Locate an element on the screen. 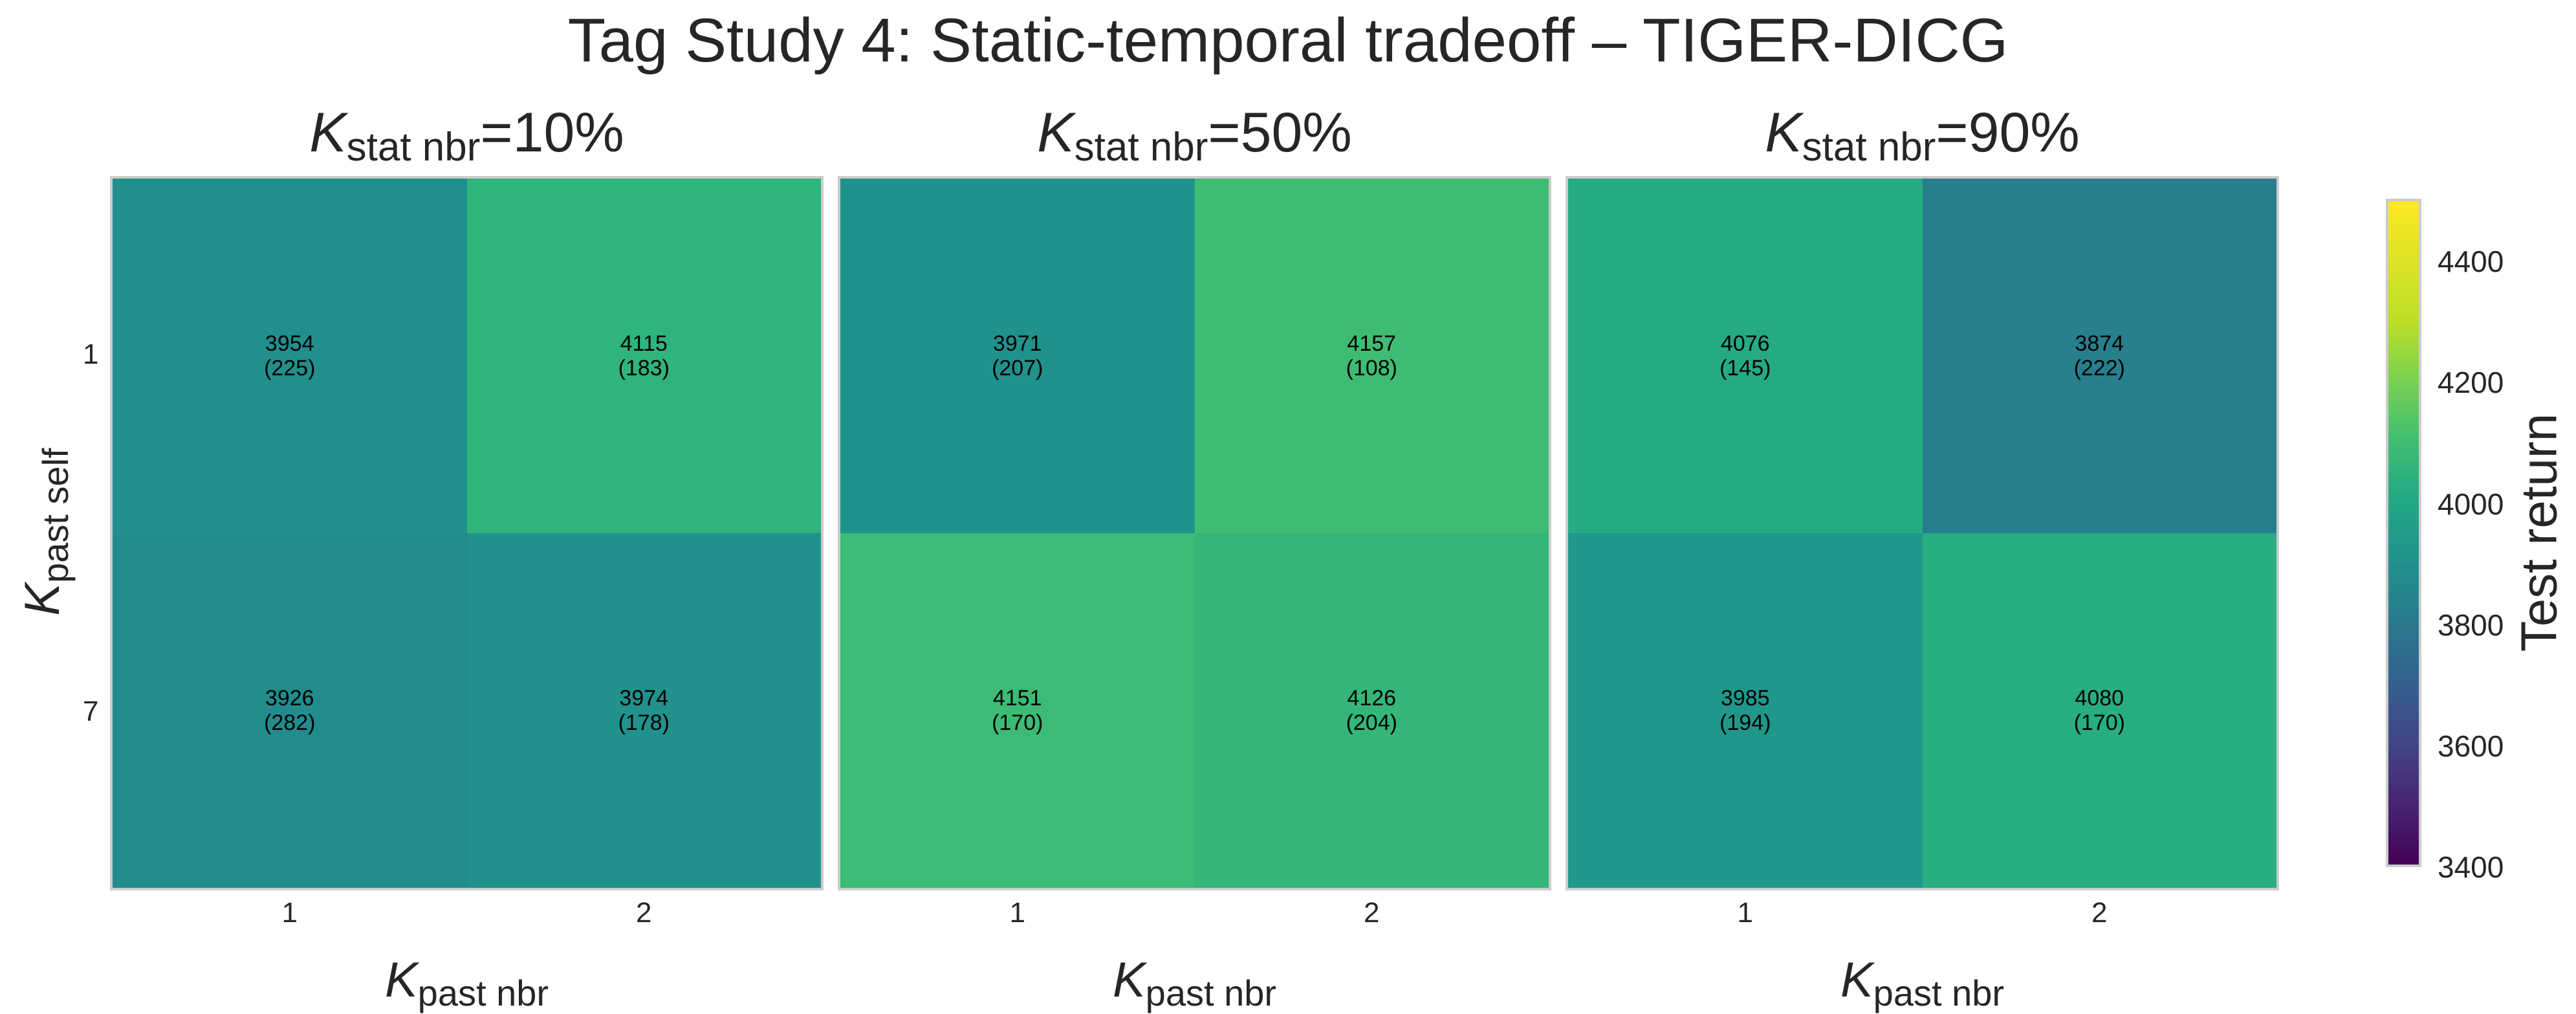  panel-title: Kstat nbr=50% is located at coordinates (1194, 135).